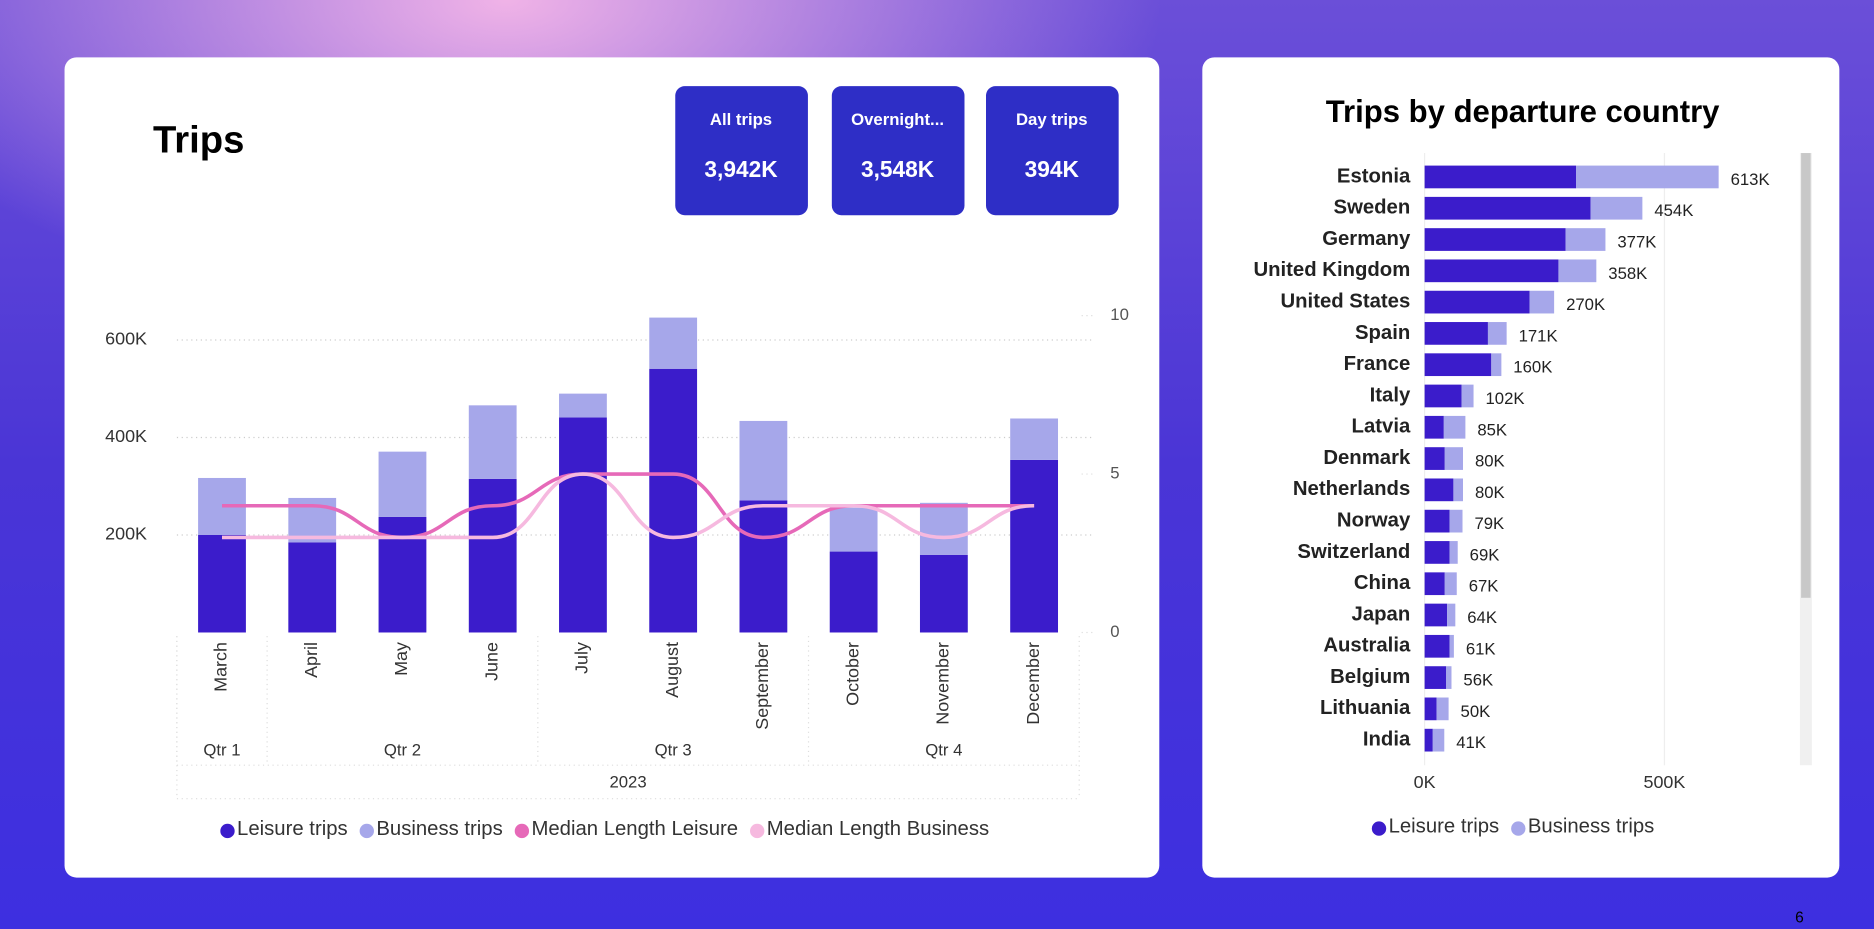  I want to click on data-label: 50K, so click(1476, 711).